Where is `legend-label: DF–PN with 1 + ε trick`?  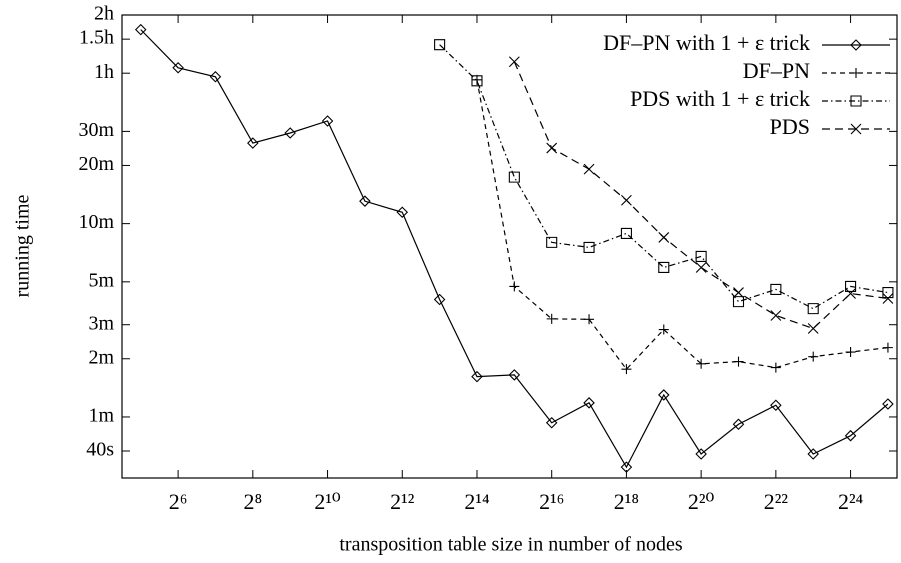
legend-label: DF–PN with 1 + ε trick is located at coordinates (706, 42).